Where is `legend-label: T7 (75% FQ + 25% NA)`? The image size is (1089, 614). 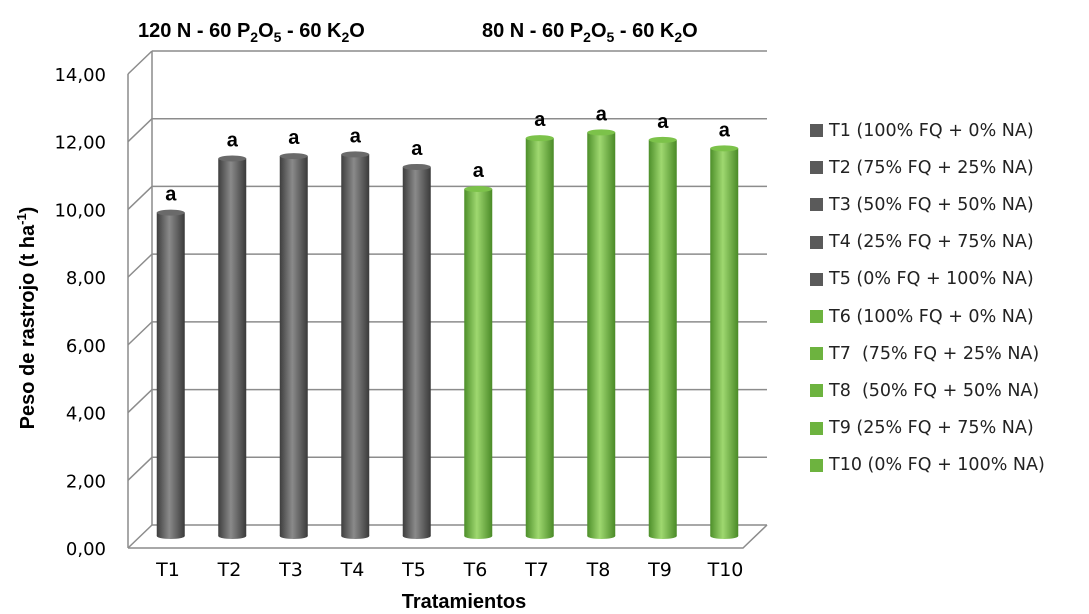 legend-label: T7 (75% FQ + 25% NA) is located at coordinates (934, 353).